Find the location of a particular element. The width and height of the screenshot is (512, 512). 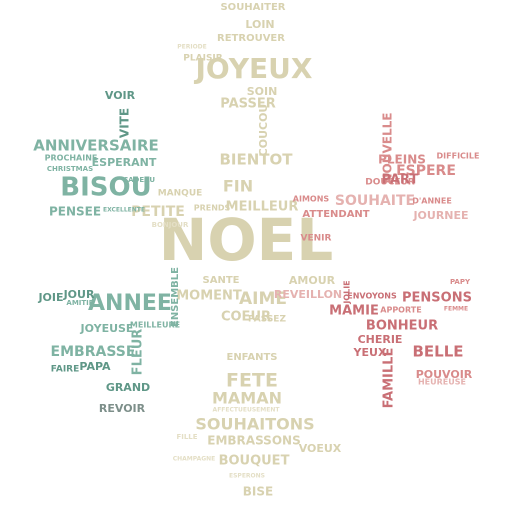

word-voir: VOIR is located at coordinates (120, 95).